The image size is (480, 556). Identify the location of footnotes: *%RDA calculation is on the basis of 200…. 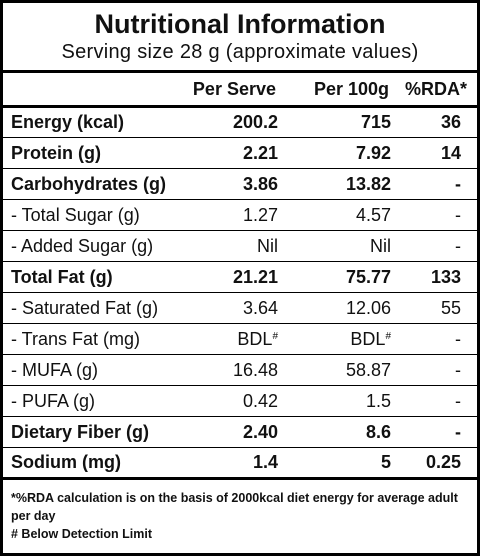
(240, 516).